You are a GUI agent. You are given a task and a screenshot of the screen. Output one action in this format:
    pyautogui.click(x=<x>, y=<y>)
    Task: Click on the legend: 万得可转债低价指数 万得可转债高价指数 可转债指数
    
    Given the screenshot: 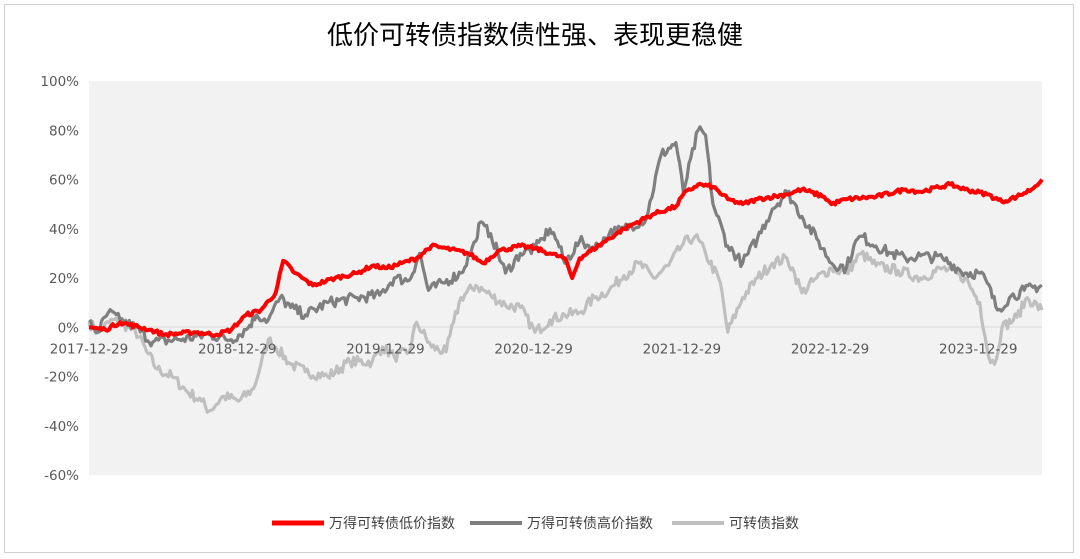 What is the action you would take?
    pyautogui.click(x=535, y=523)
    